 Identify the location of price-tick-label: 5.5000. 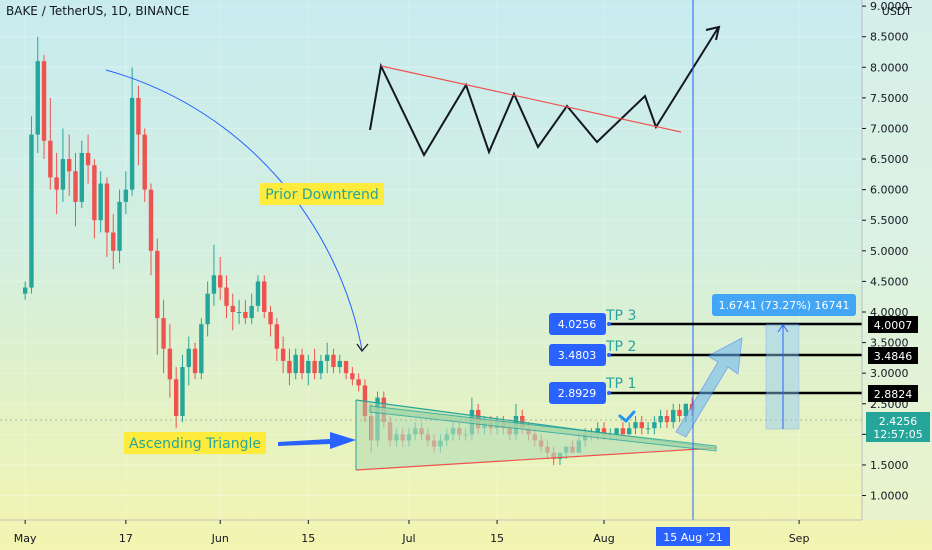
(889, 220).